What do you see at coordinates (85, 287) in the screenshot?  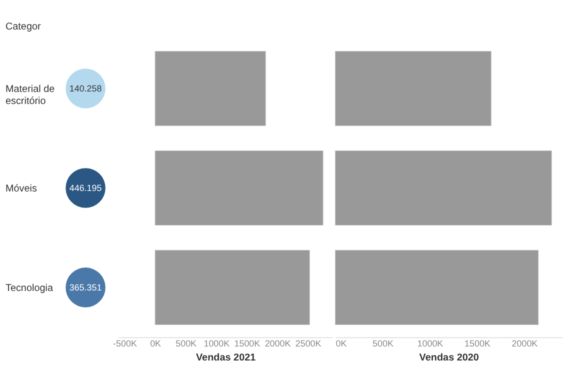 I see `data-label: 365.351` at bounding box center [85, 287].